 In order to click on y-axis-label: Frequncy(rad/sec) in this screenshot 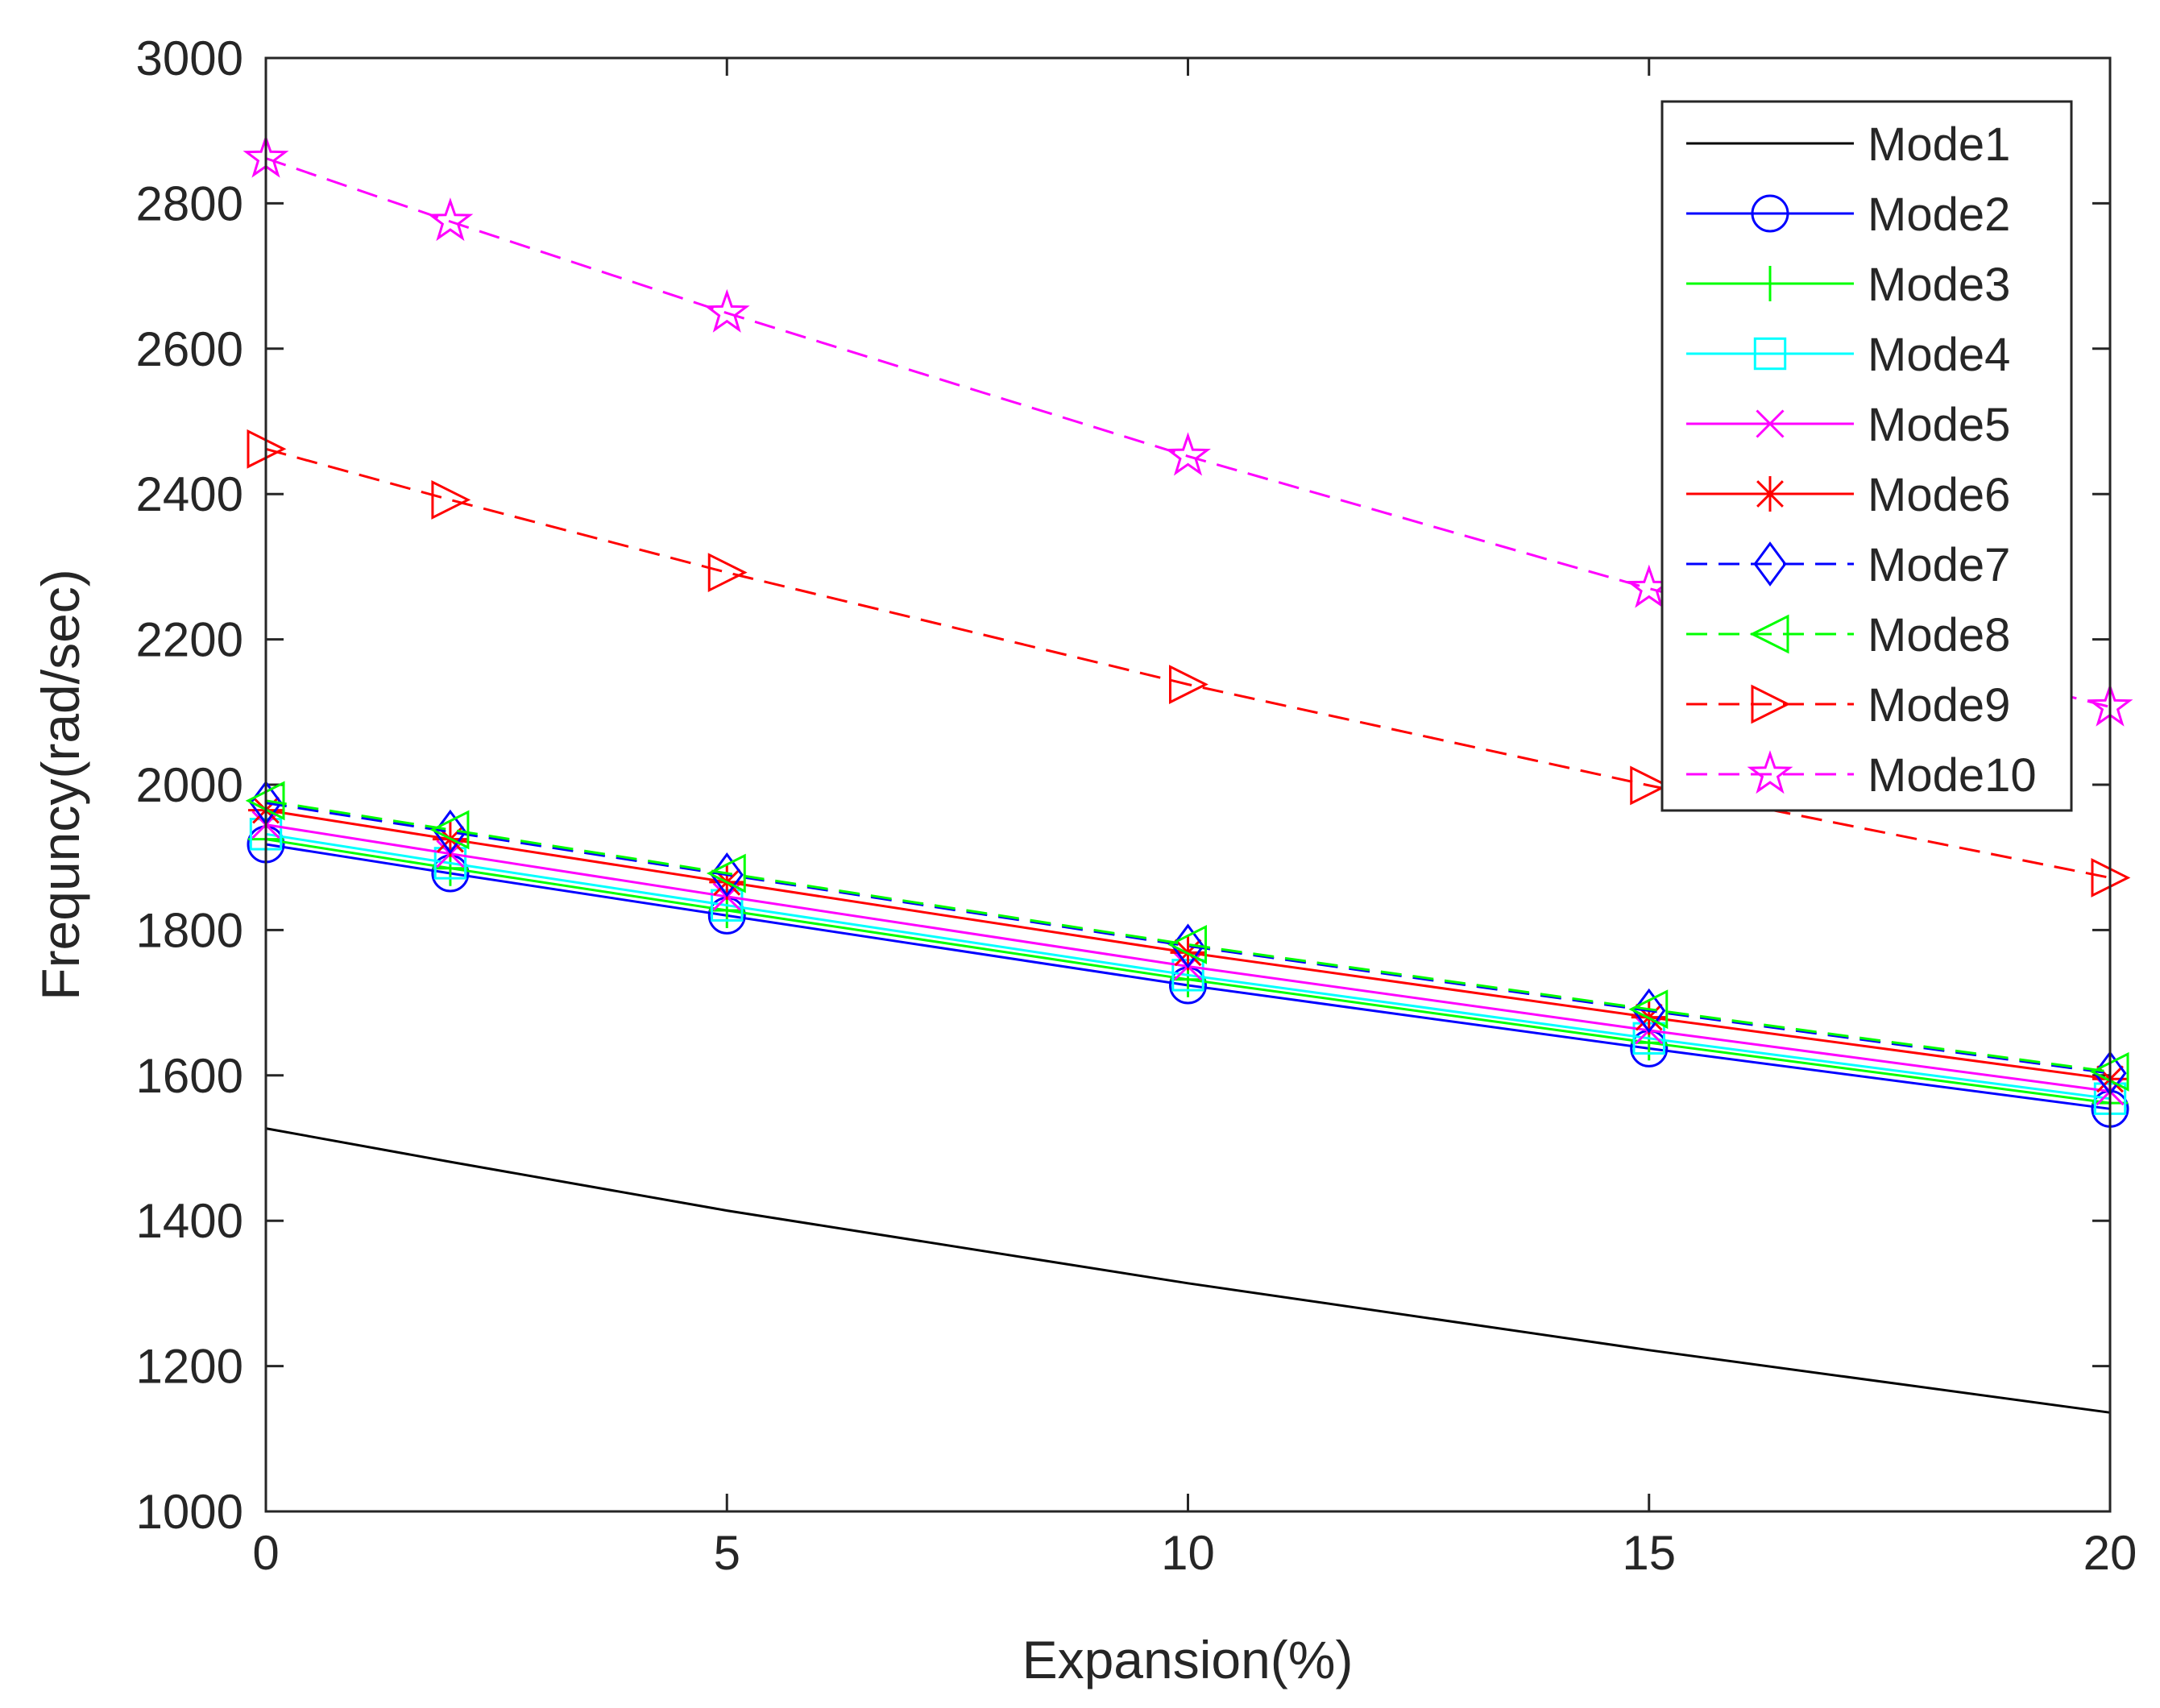, I will do `click(61, 785)`.